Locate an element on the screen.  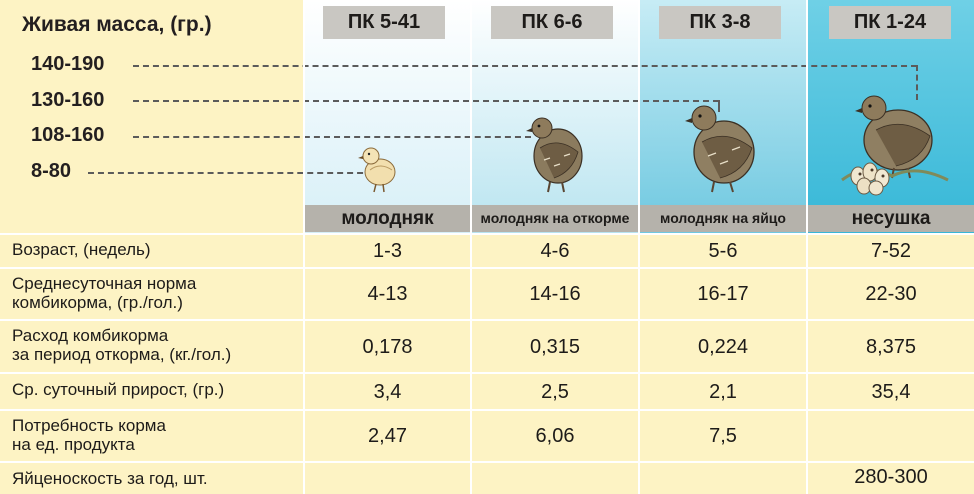
row-age-col1: 1-3 is located at coordinates (387, 251).